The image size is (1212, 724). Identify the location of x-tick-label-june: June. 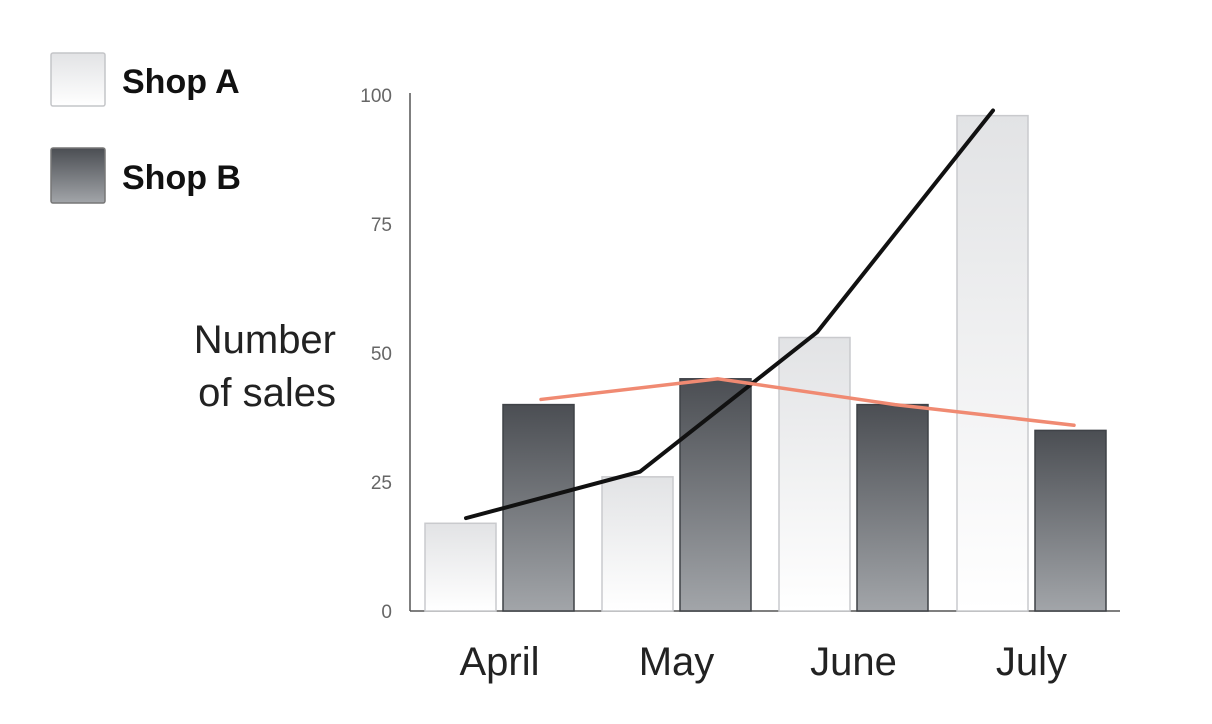
(853, 662).